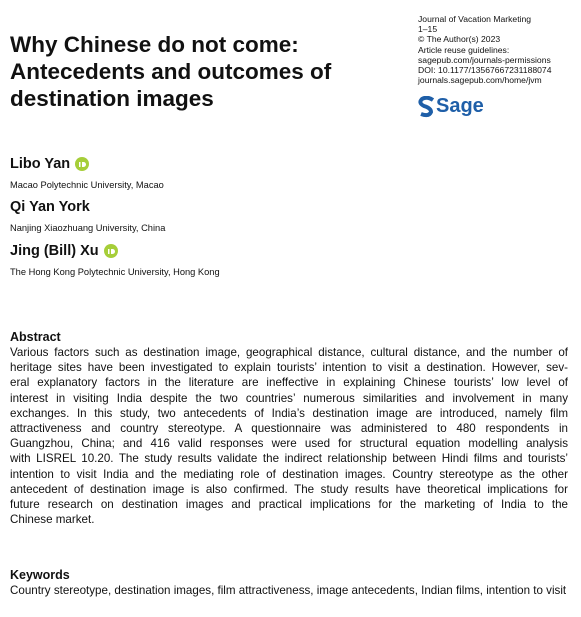 Image resolution: width=581 pixels, height=617 pixels. I want to click on abstract-line: Chinese market., so click(52, 520).